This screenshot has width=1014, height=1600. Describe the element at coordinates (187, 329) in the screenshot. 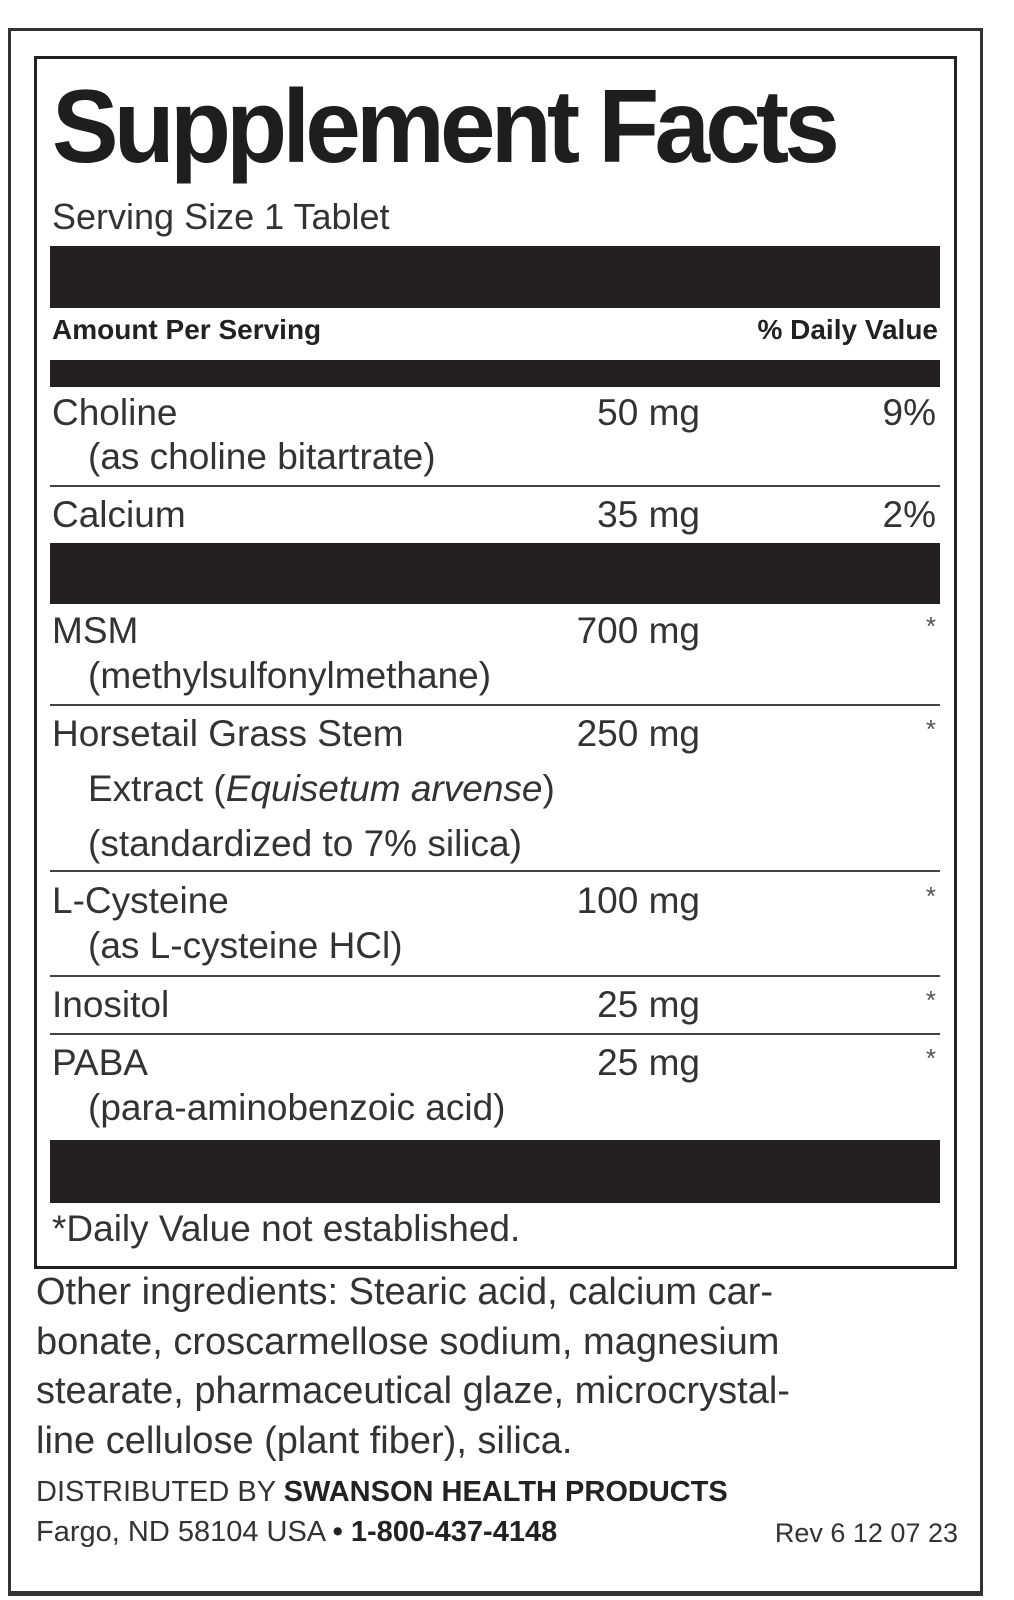

I see `amount-per-serving-header: Amount Per Serving` at that location.